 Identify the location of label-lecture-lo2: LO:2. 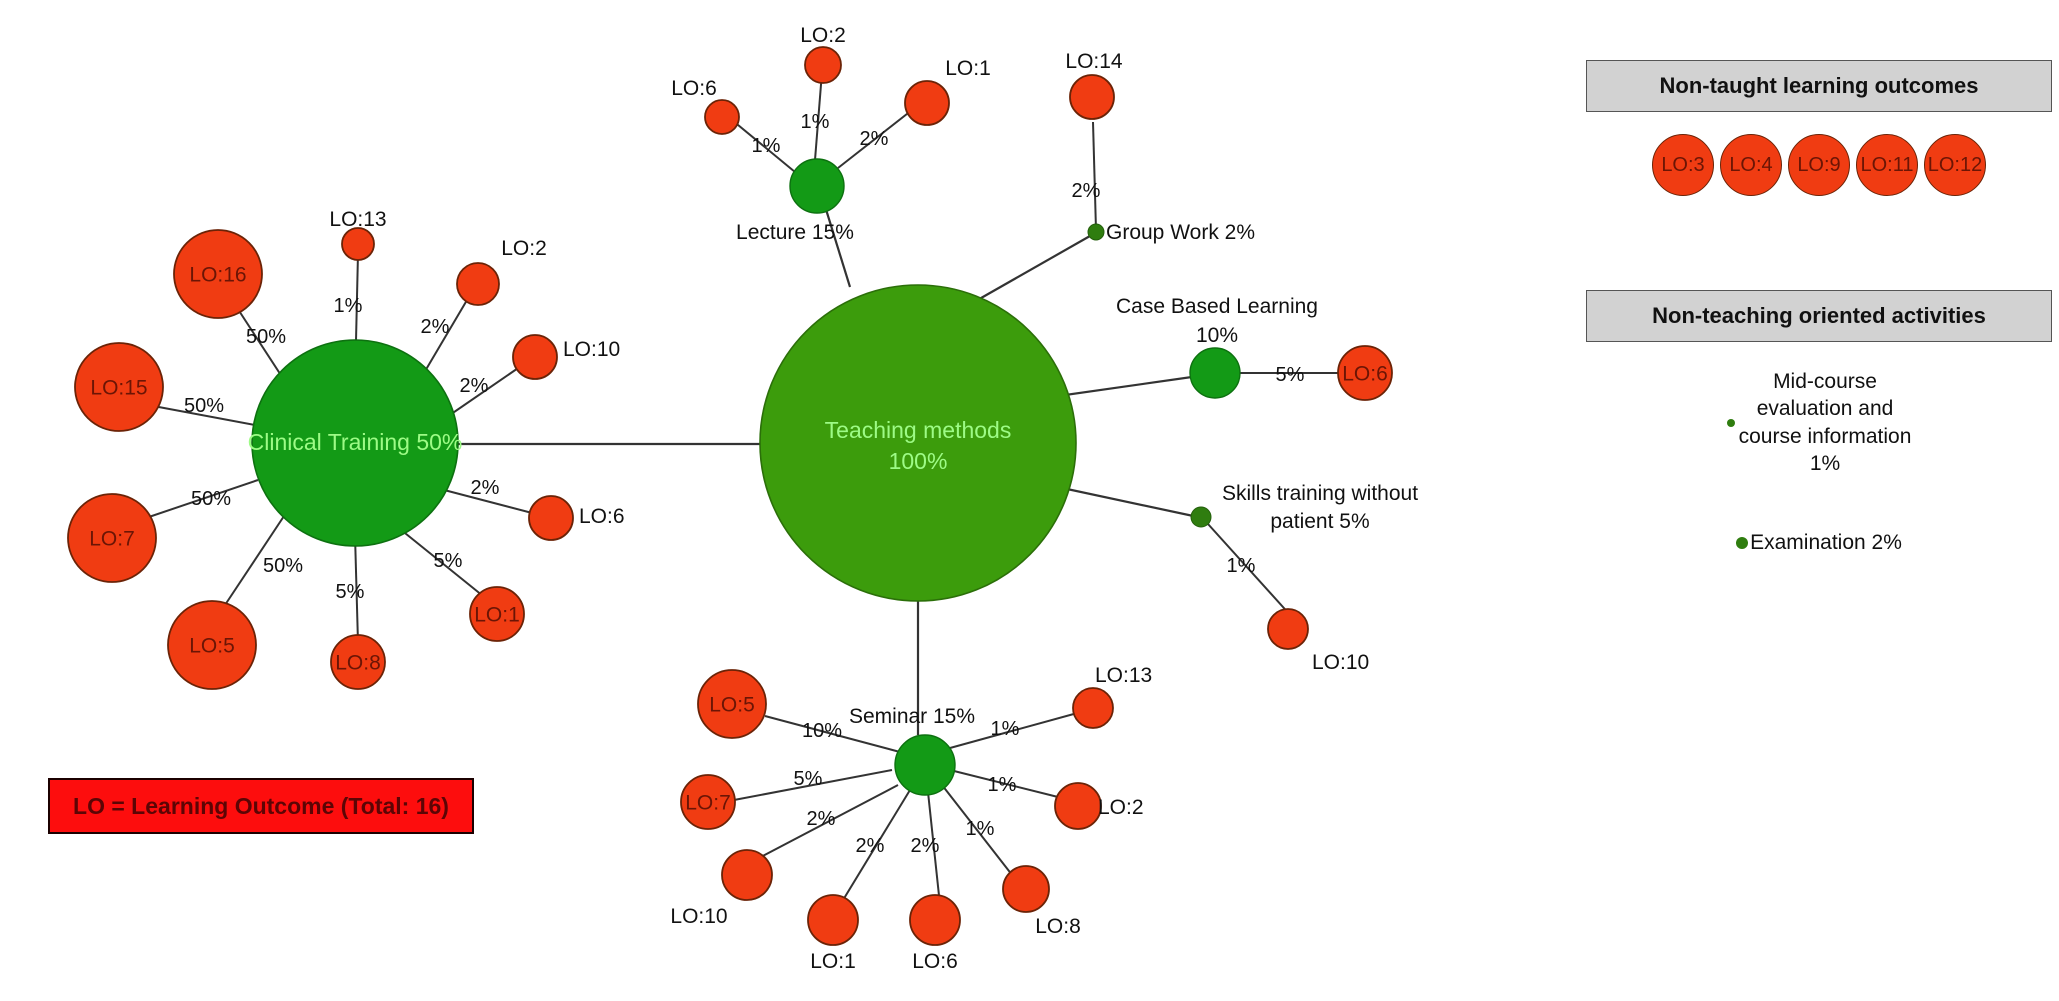
(823, 35).